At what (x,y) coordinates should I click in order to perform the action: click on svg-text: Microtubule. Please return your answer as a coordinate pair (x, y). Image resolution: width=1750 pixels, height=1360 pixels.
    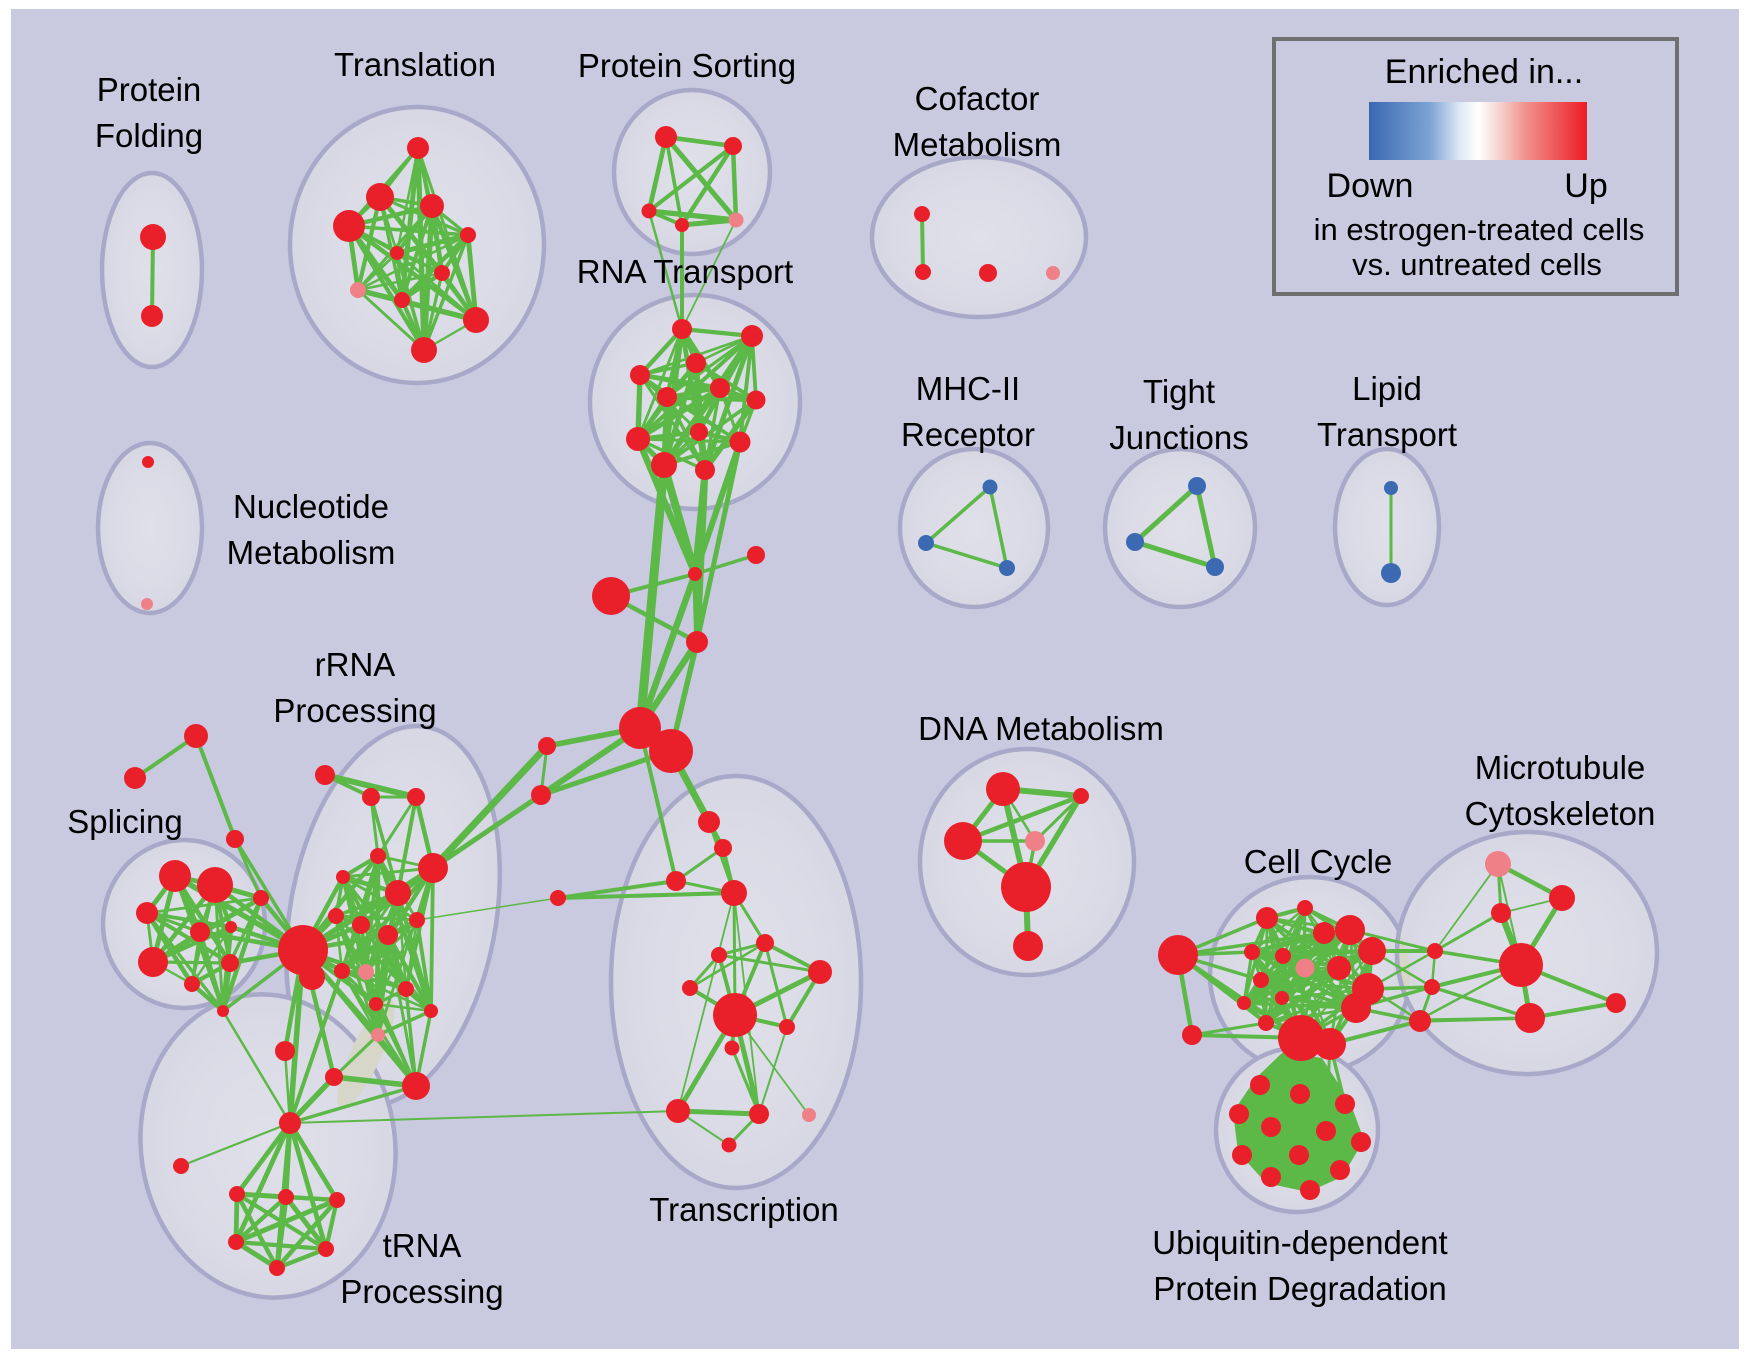
    Looking at the image, I should click on (1560, 767).